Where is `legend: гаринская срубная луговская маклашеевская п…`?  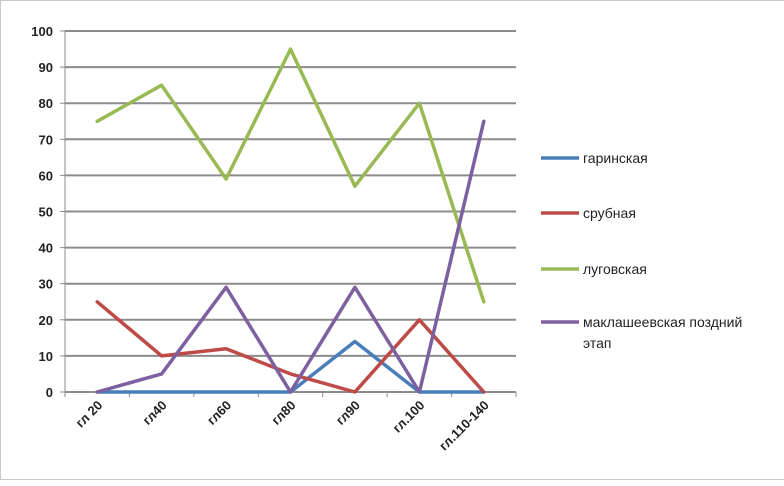 legend: гаринская срубная луговская маклашеевская п… is located at coordinates (641, 250).